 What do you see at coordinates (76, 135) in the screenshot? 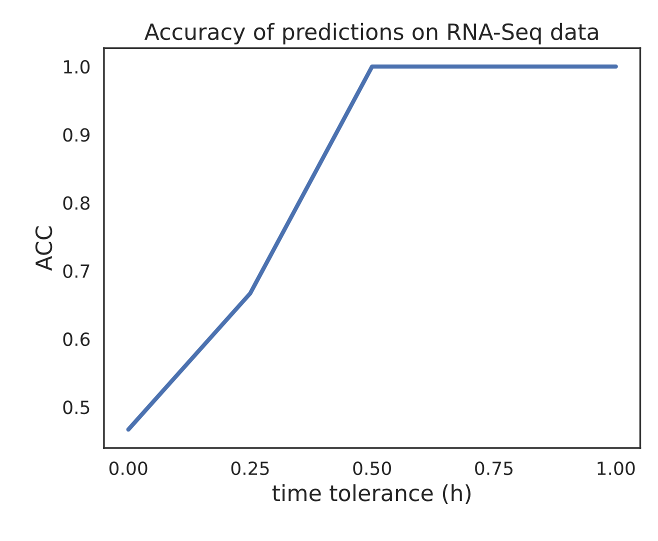
I see `y-tick-label: 0.9` at bounding box center [76, 135].